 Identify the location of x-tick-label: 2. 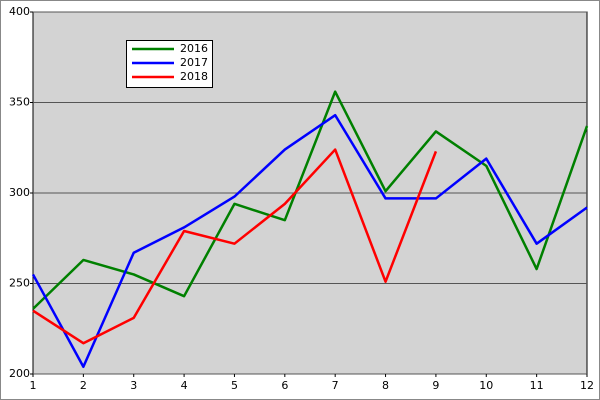
(83, 385).